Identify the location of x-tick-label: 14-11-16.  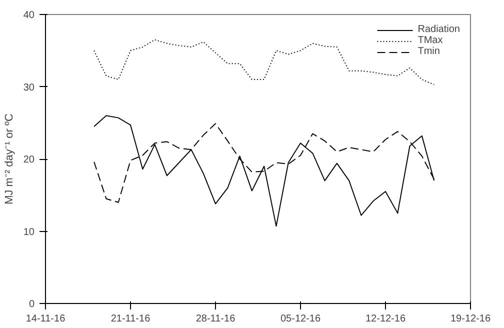
(46, 319).